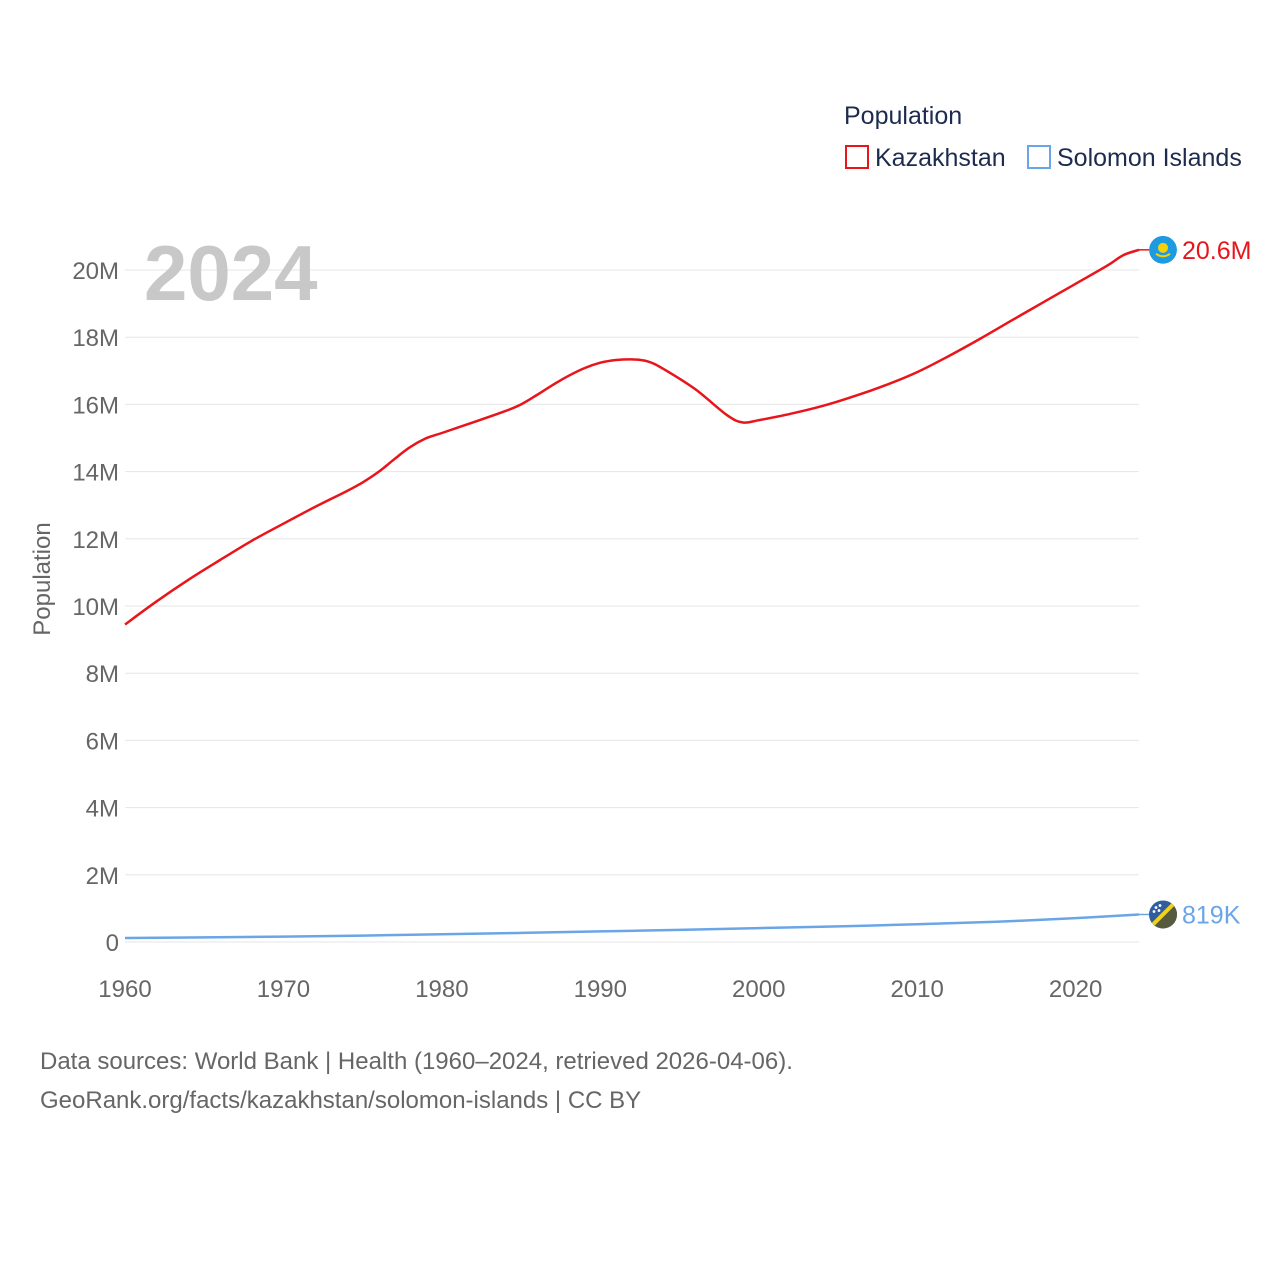 The image size is (1280, 1280). Describe the element at coordinates (903, 116) in the screenshot. I see `legend-title: Population` at that location.